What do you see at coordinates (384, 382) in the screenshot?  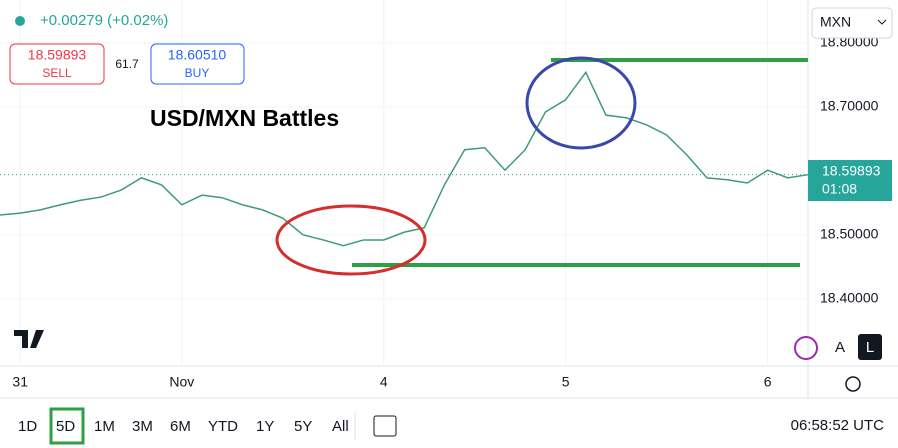 I see `x-tick-label: 4` at bounding box center [384, 382].